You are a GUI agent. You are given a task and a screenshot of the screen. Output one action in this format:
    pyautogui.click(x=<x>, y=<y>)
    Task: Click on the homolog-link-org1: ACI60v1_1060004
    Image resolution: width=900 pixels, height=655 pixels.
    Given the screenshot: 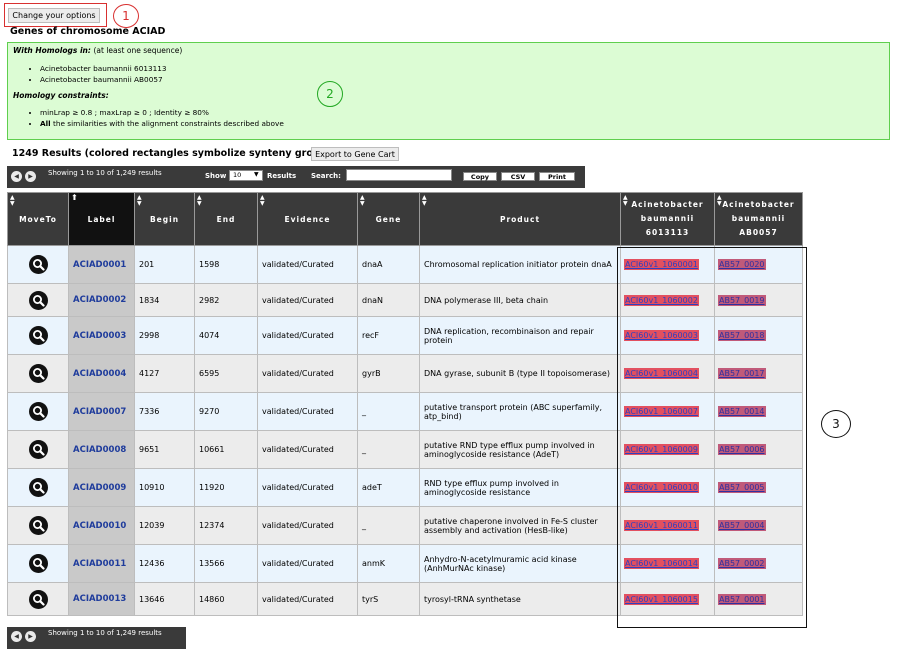 What is the action you would take?
    pyautogui.click(x=661, y=373)
    